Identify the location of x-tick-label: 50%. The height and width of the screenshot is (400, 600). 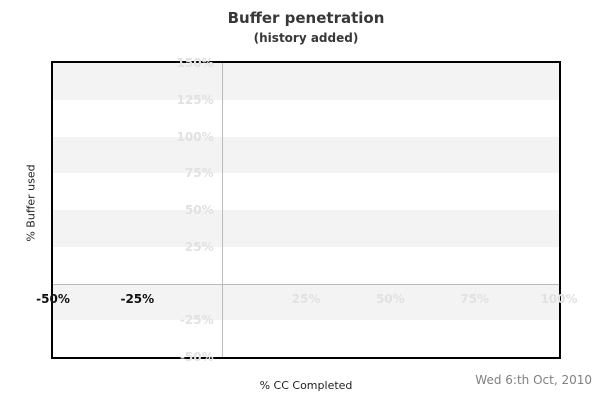
(390, 298).